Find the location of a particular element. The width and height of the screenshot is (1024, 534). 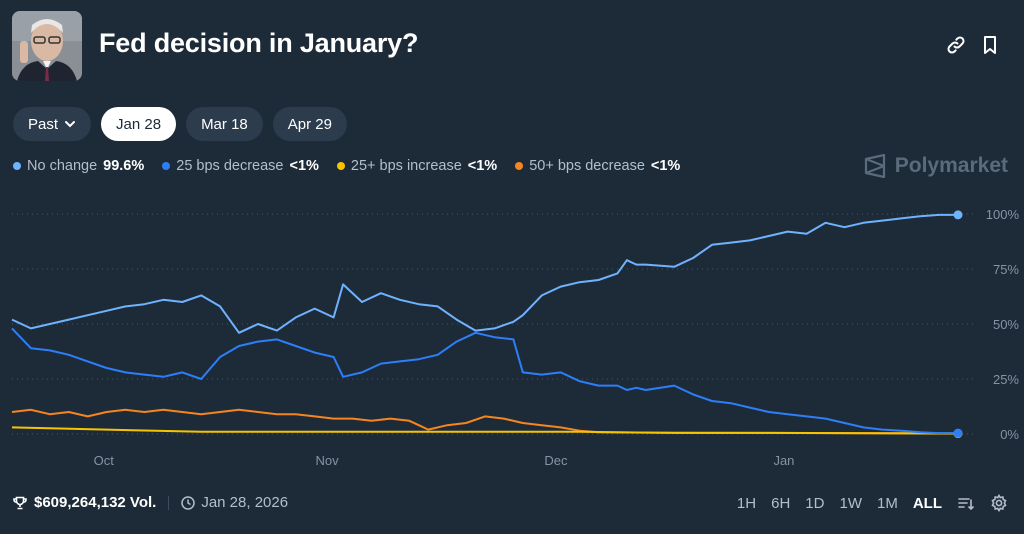

link-icon is located at coordinates (956, 45).